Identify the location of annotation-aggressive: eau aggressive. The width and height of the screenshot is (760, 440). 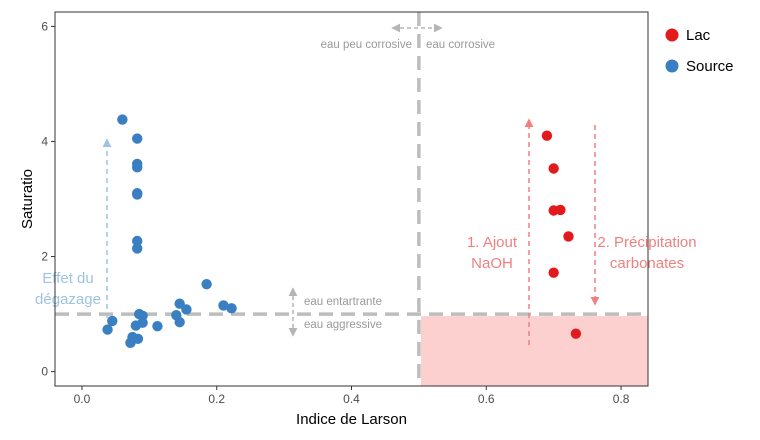
(343, 325).